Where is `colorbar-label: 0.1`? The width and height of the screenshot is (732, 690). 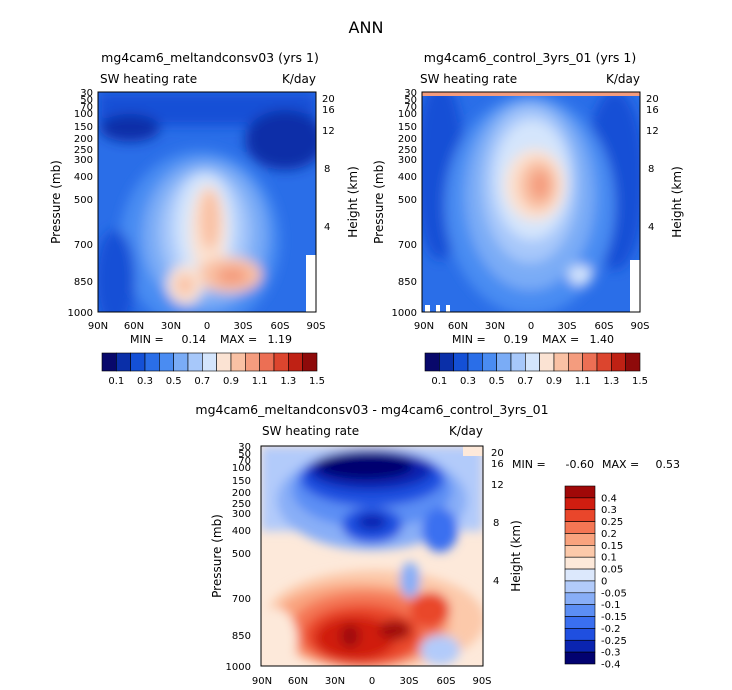 colorbar-label: 0.1 is located at coordinates (439, 381).